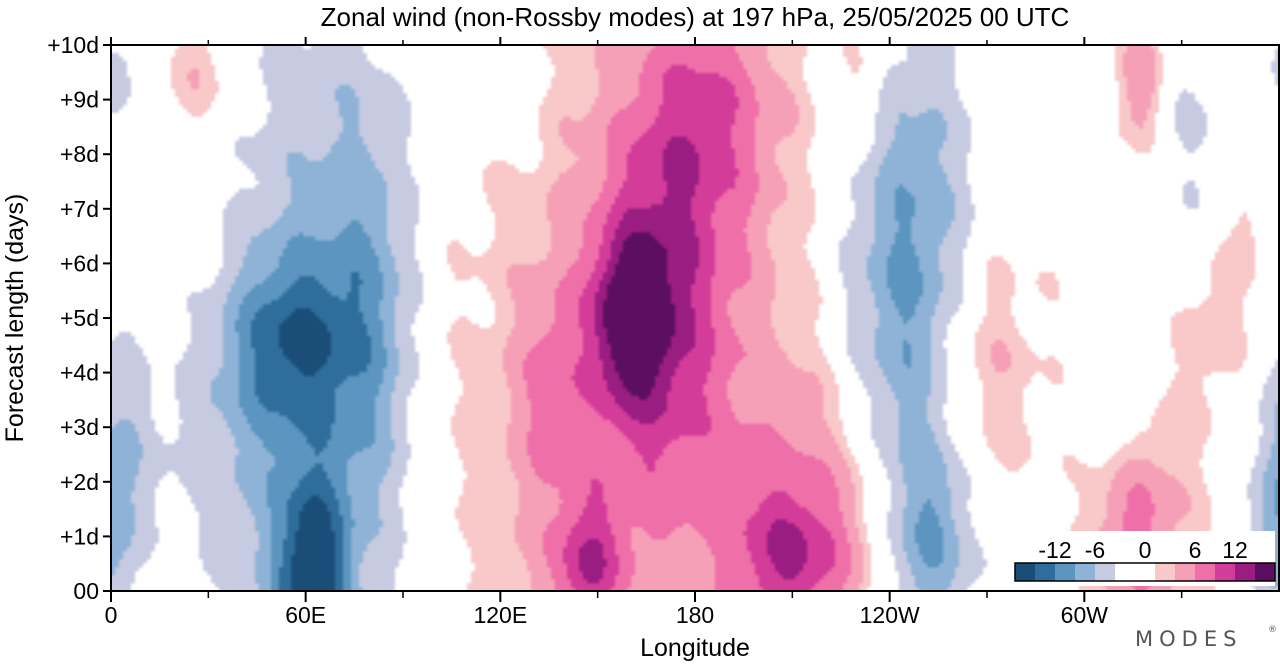 This screenshot has height=664, width=1280. I want to click on x-tick-label: 120W, so click(890, 615).